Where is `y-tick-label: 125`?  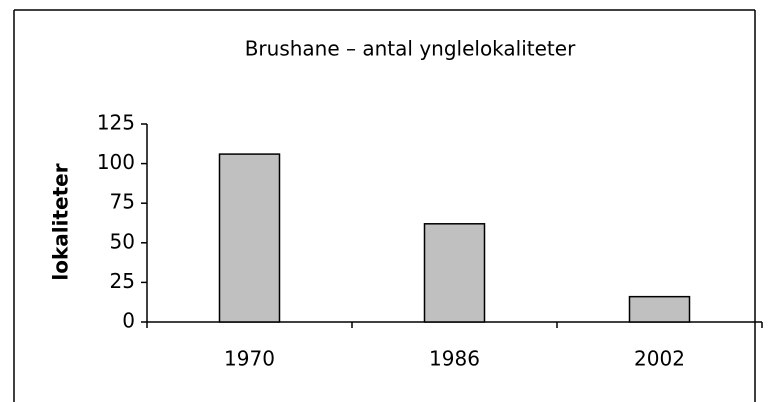 y-tick-label: 125 is located at coordinates (116, 123).